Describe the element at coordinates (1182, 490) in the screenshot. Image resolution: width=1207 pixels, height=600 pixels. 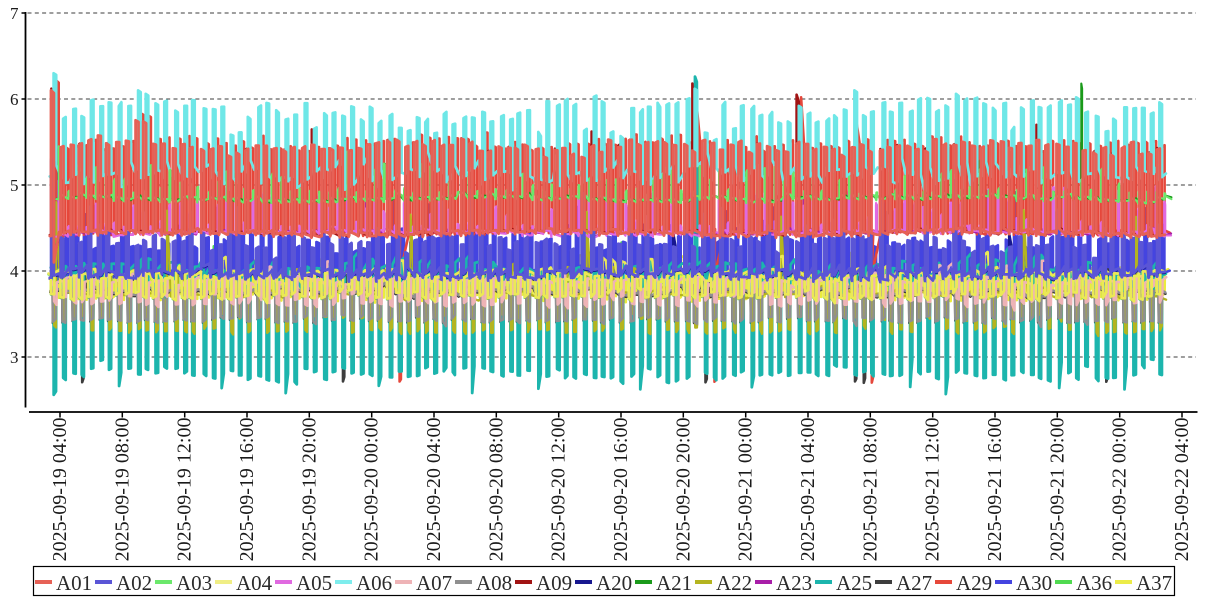
I see `svg-text: 2025-09-22 04:00` at that location.